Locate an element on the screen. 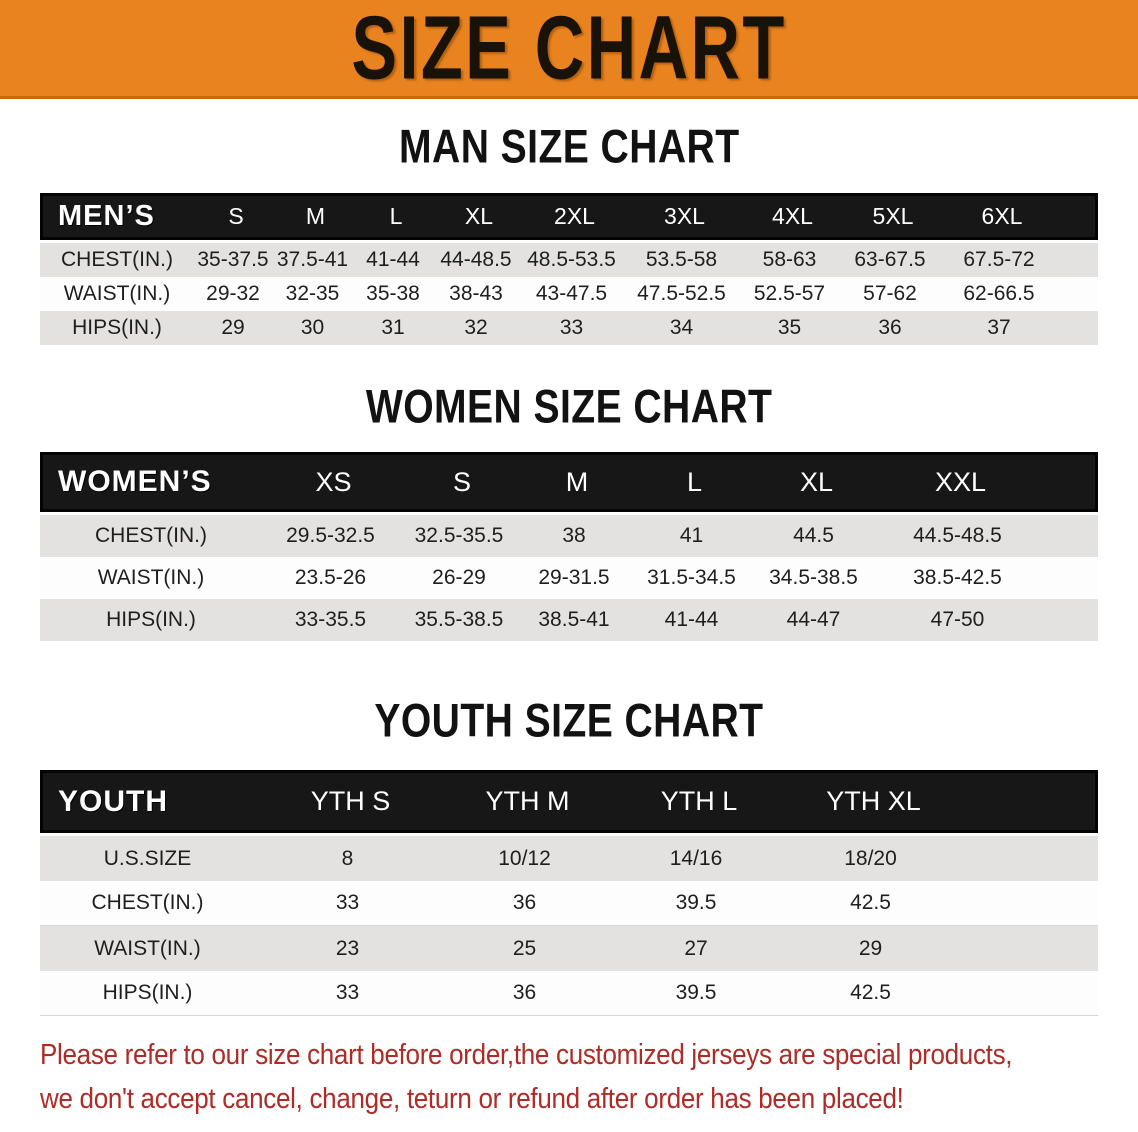  size-value-cell: 47-50 is located at coordinates (957, 619).